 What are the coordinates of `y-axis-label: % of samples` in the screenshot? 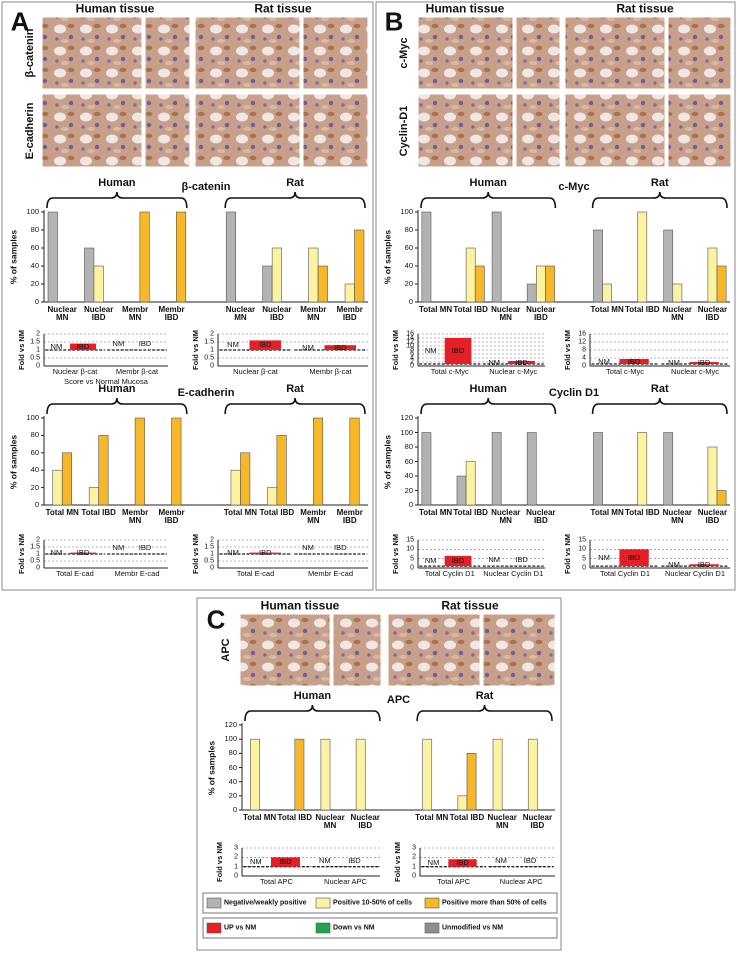 It's located at (387, 257).